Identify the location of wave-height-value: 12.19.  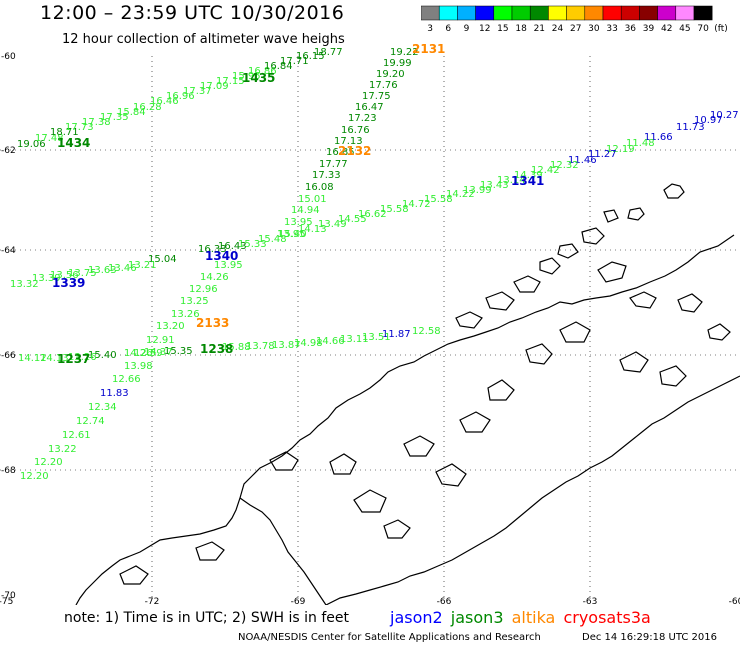
(620, 149).